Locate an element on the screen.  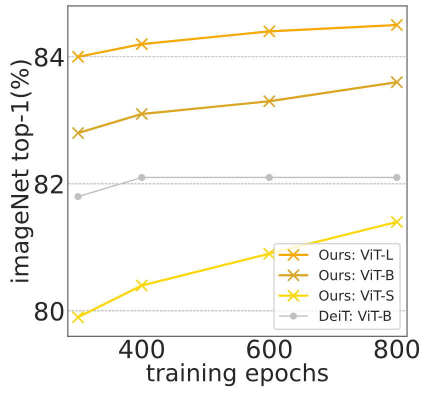
y-tick-label: 80 is located at coordinates (49, 311).